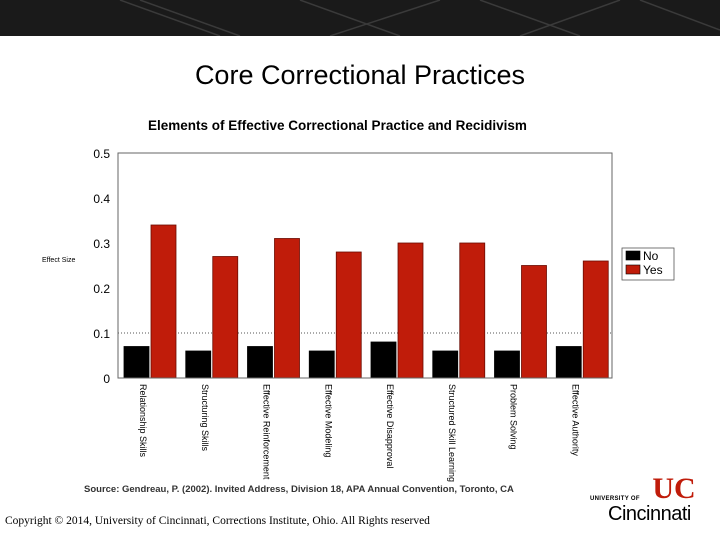 Image resolution: width=720 pixels, height=540 pixels. What do you see at coordinates (575, 420) in the screenshot?
I see `x-tick-label: Effective Authority` at bounding box center [575, 420].